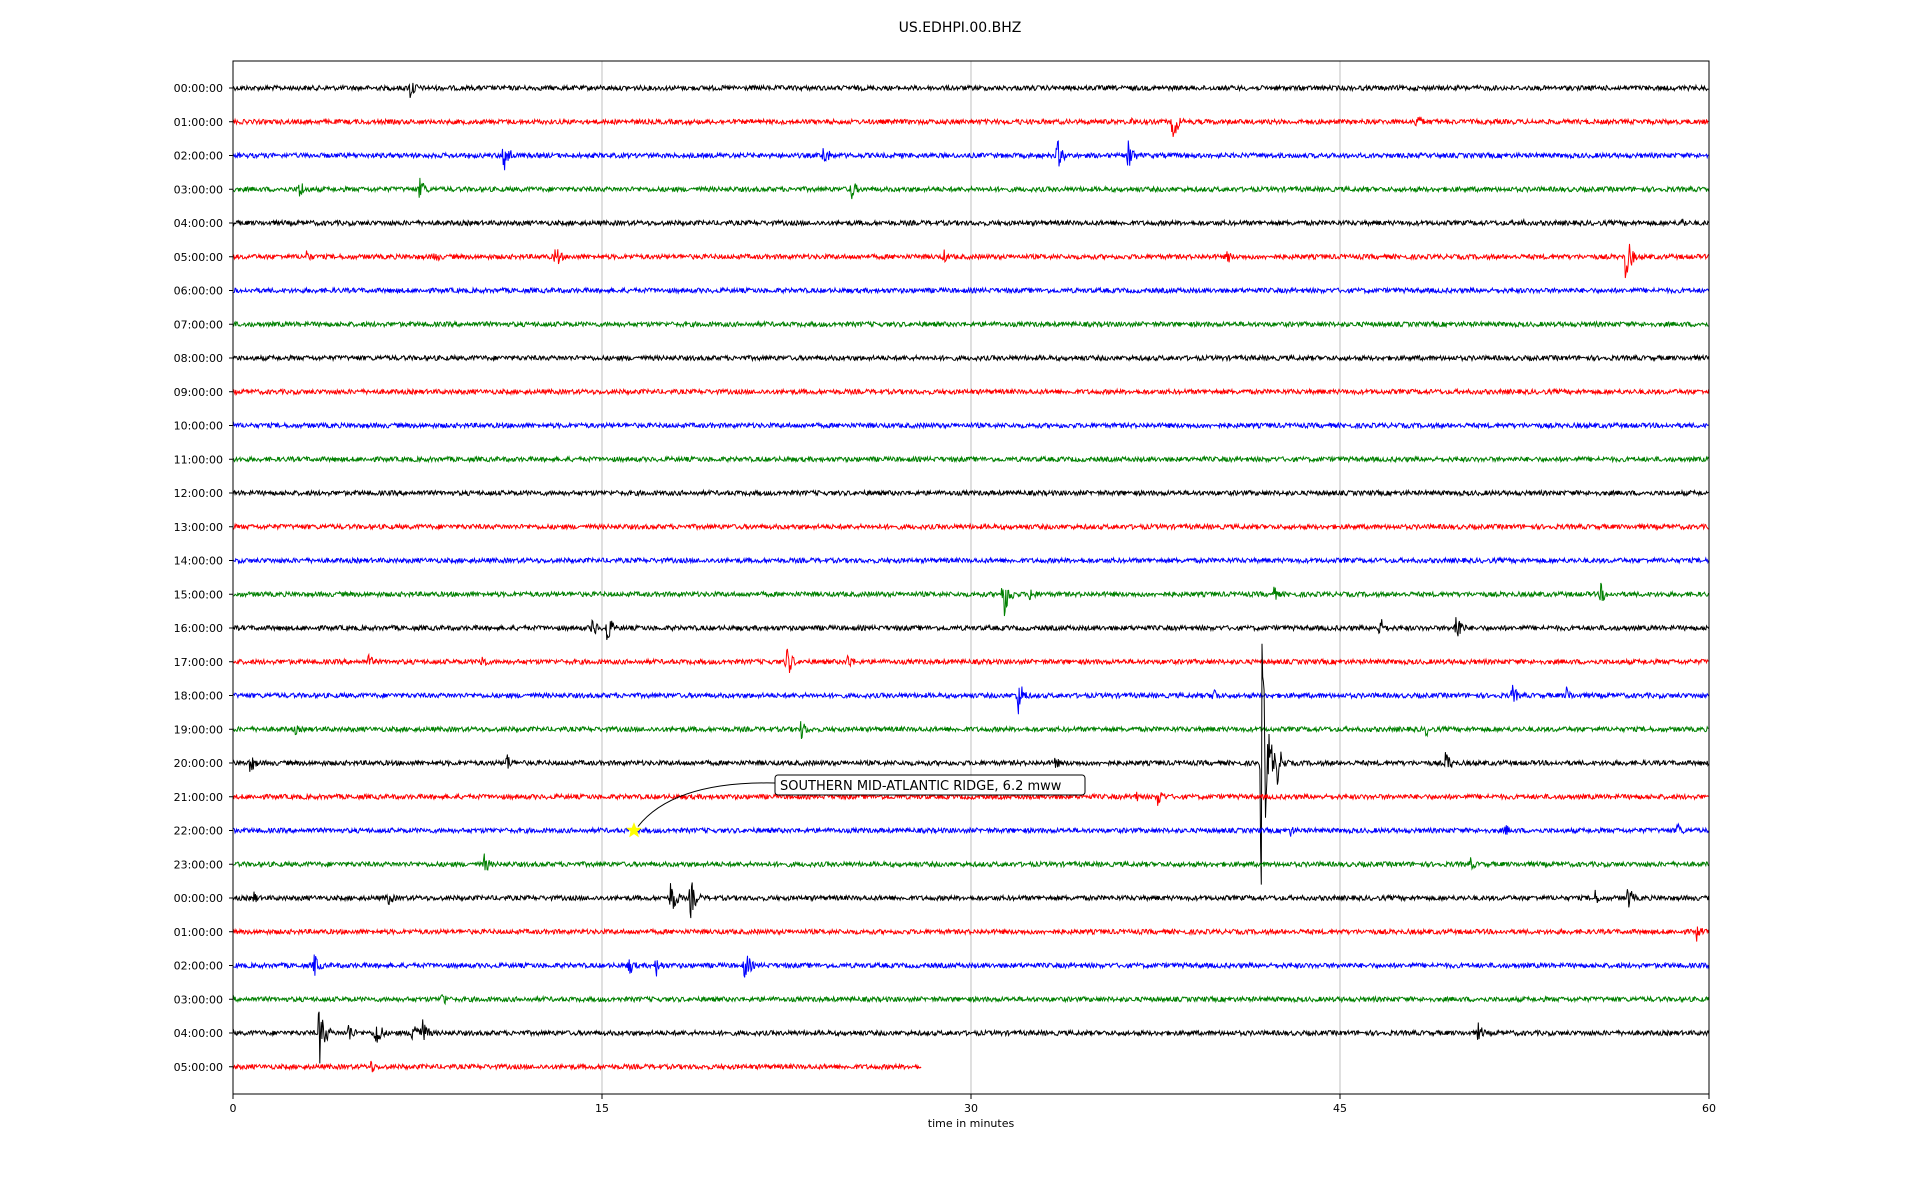  I want to click on annotation-label: SOUTHERN MID-ATLANTIC RIDGE, 6.2 mww, so click(921, 786).